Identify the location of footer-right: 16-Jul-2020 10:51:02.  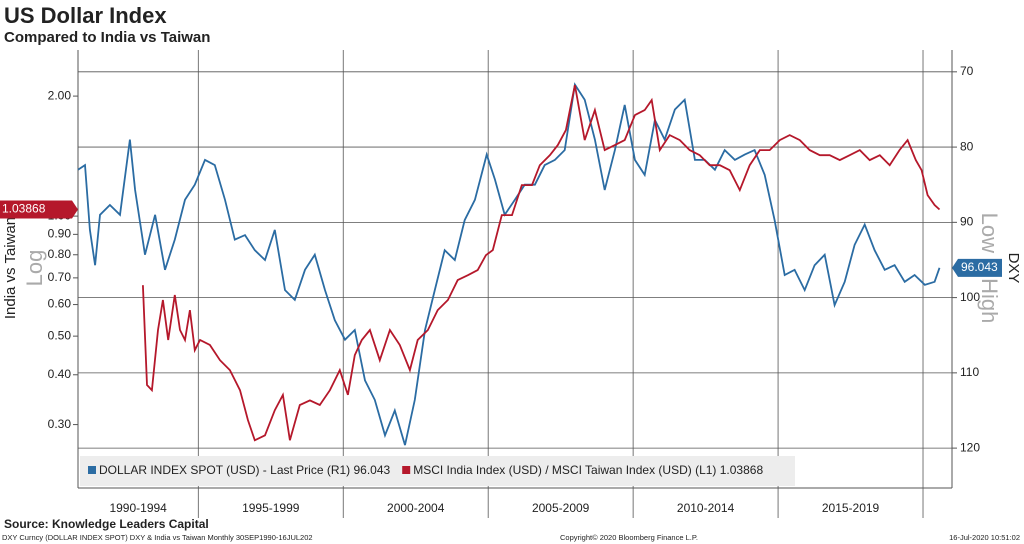
(984, 537).